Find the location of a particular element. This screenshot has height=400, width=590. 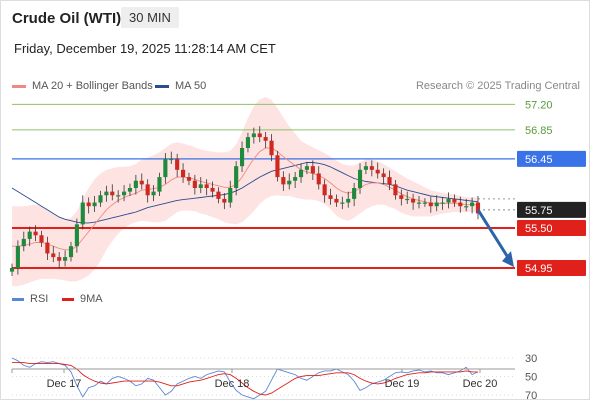

level-label-55-50: 55.50 is located at coordinates (539, 229).